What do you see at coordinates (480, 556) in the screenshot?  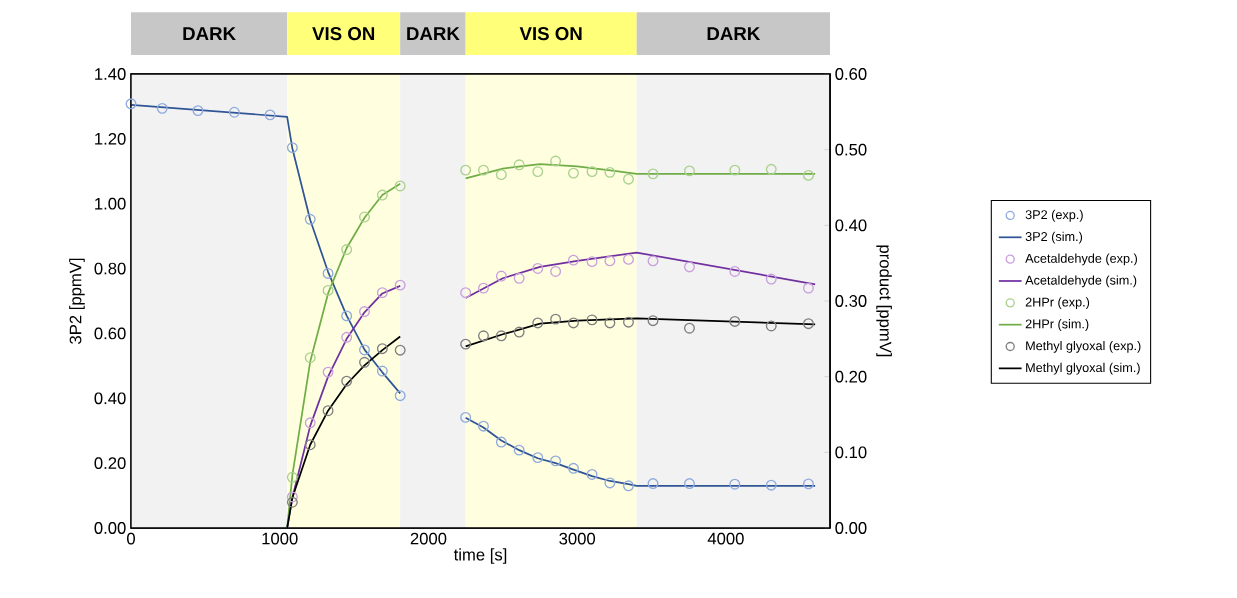 I see `x-axis-title: time [s]` at bounding box center [480, 556].